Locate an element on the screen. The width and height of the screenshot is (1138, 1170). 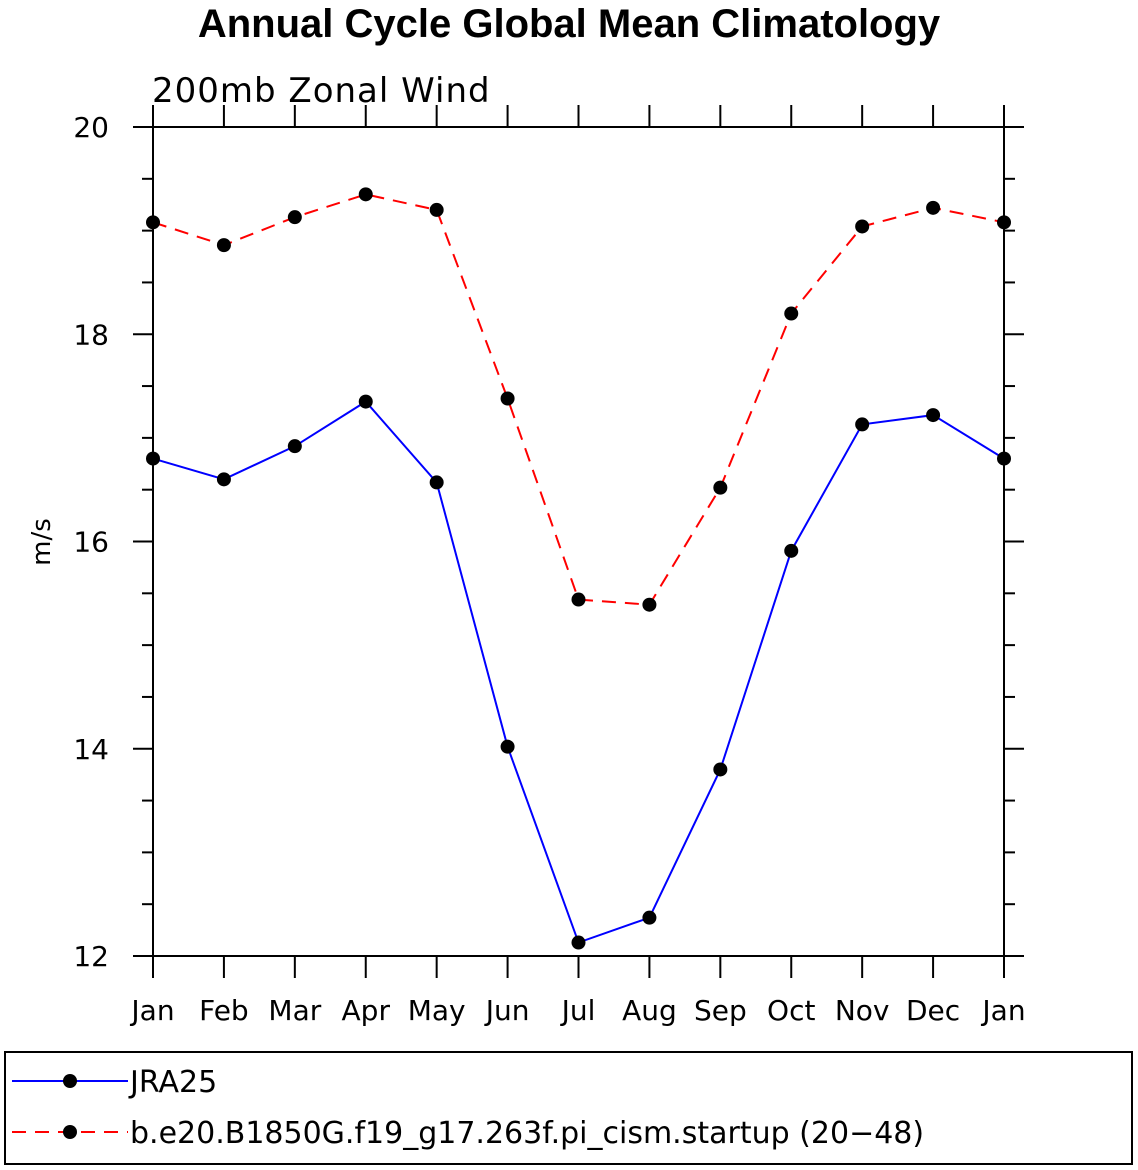
x-tick-label: May is located at coordinates (437, 1010).